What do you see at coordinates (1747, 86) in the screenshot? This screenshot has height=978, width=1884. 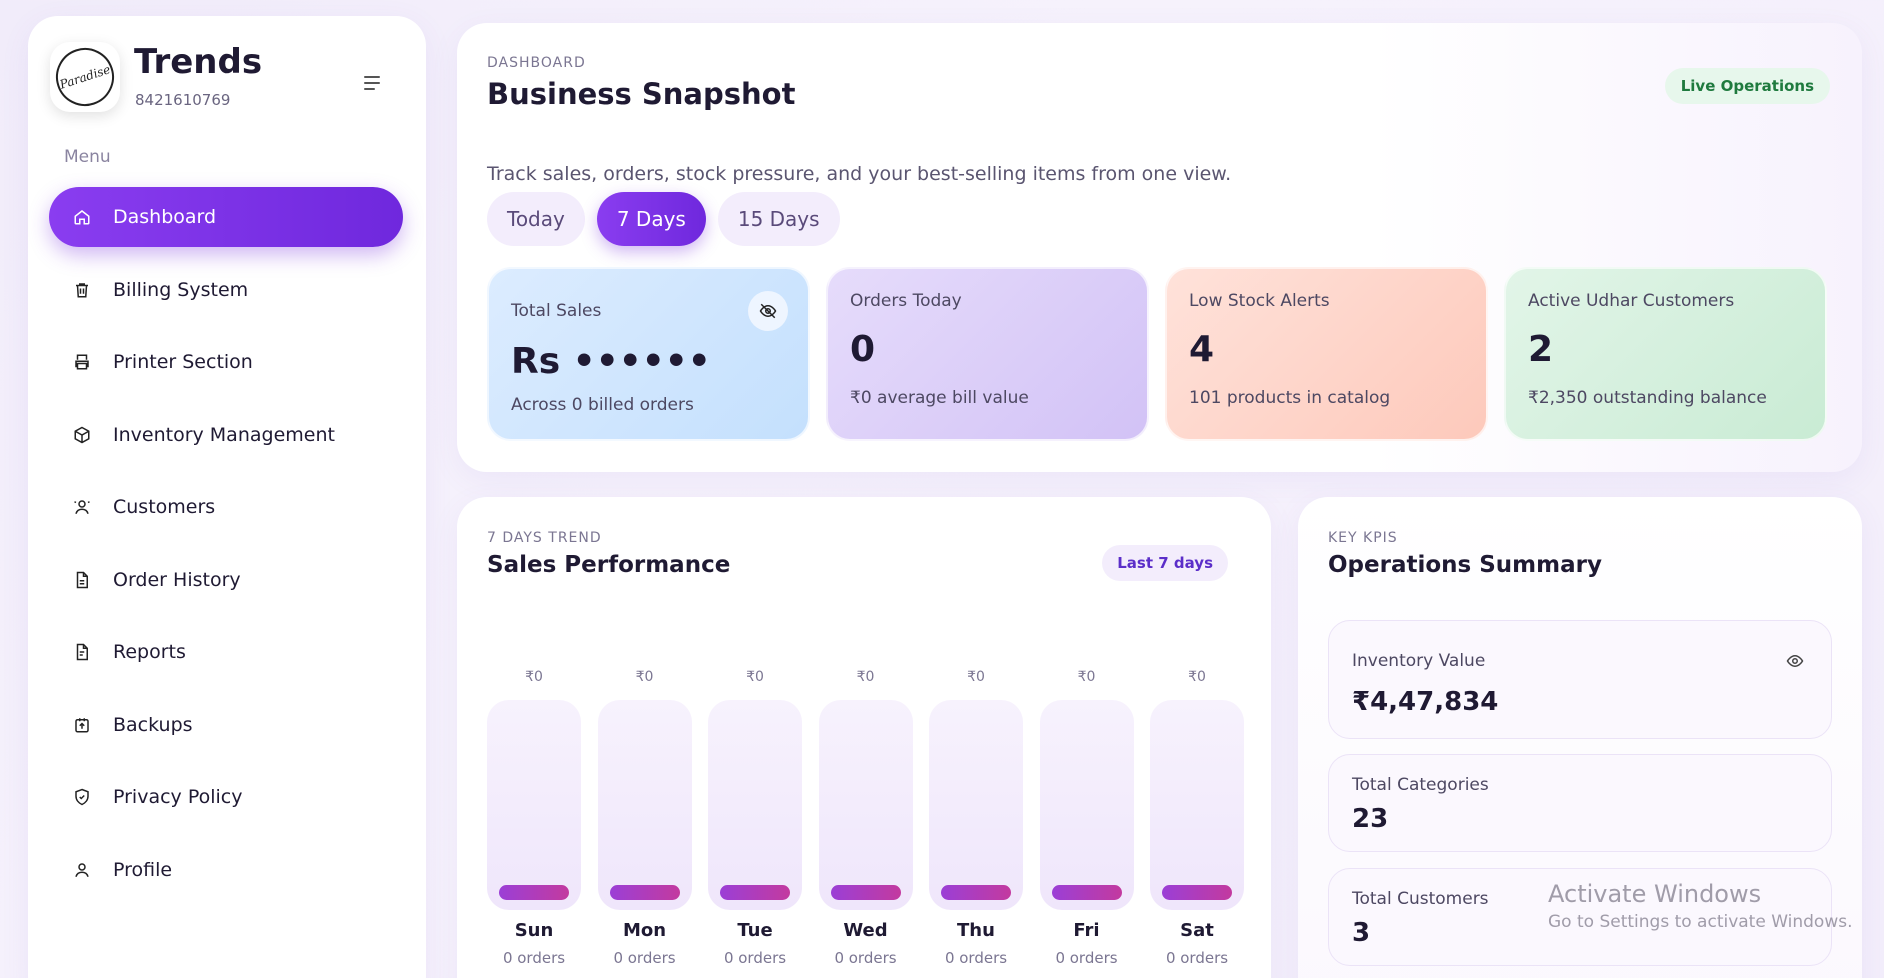 I see `live-operations-badge: Live Operations` at bounding box center [1747, 86].